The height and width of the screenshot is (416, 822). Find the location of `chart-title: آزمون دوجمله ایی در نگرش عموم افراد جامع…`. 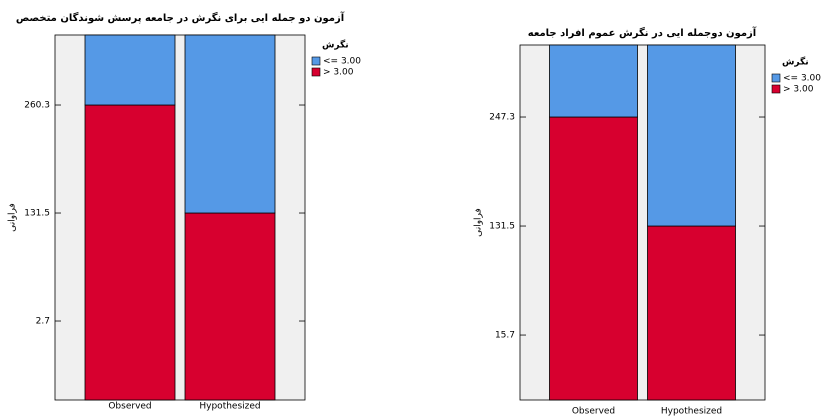

chart-title: آزمون دوجمله ایی در نگرش عموم افراد جامع… is located at coordinates (642, 32).